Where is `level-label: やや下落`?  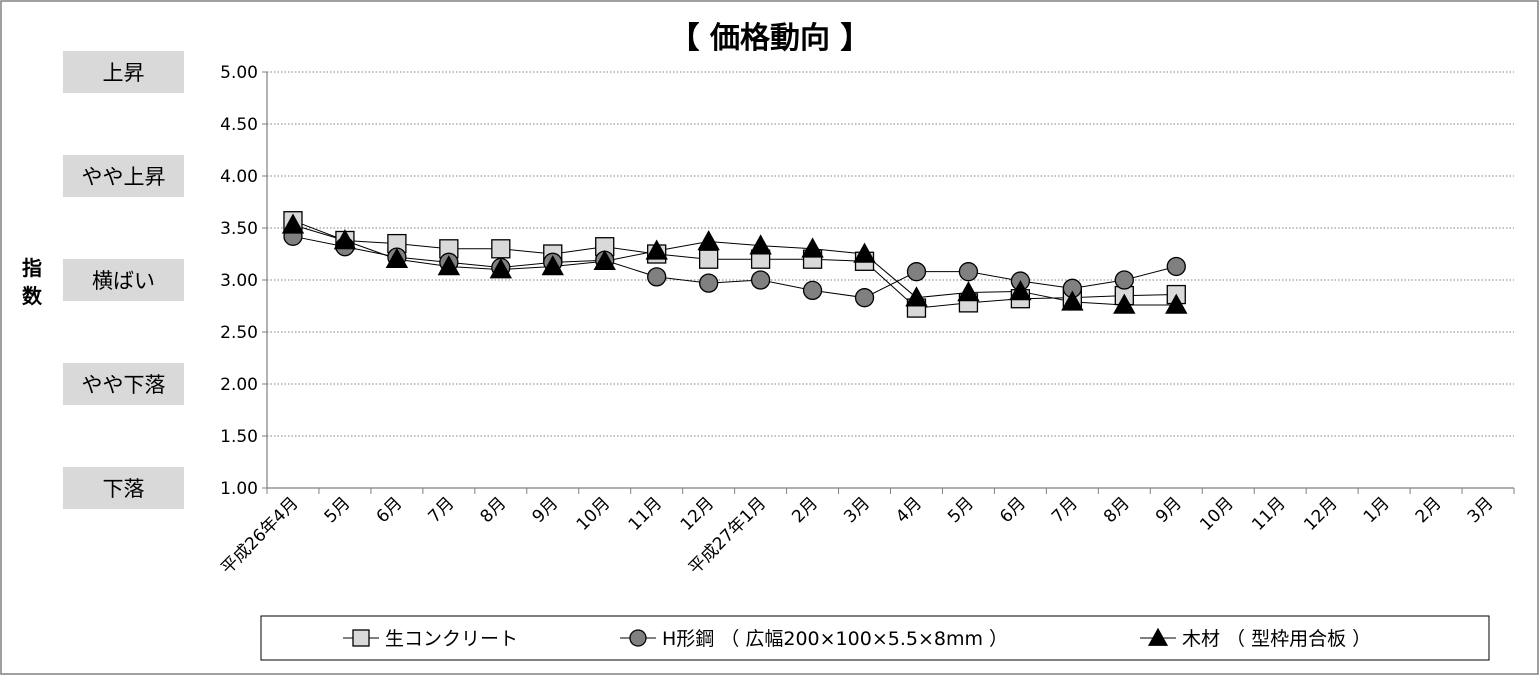 level-label: やや下落 is located at coordinates (124, 385).